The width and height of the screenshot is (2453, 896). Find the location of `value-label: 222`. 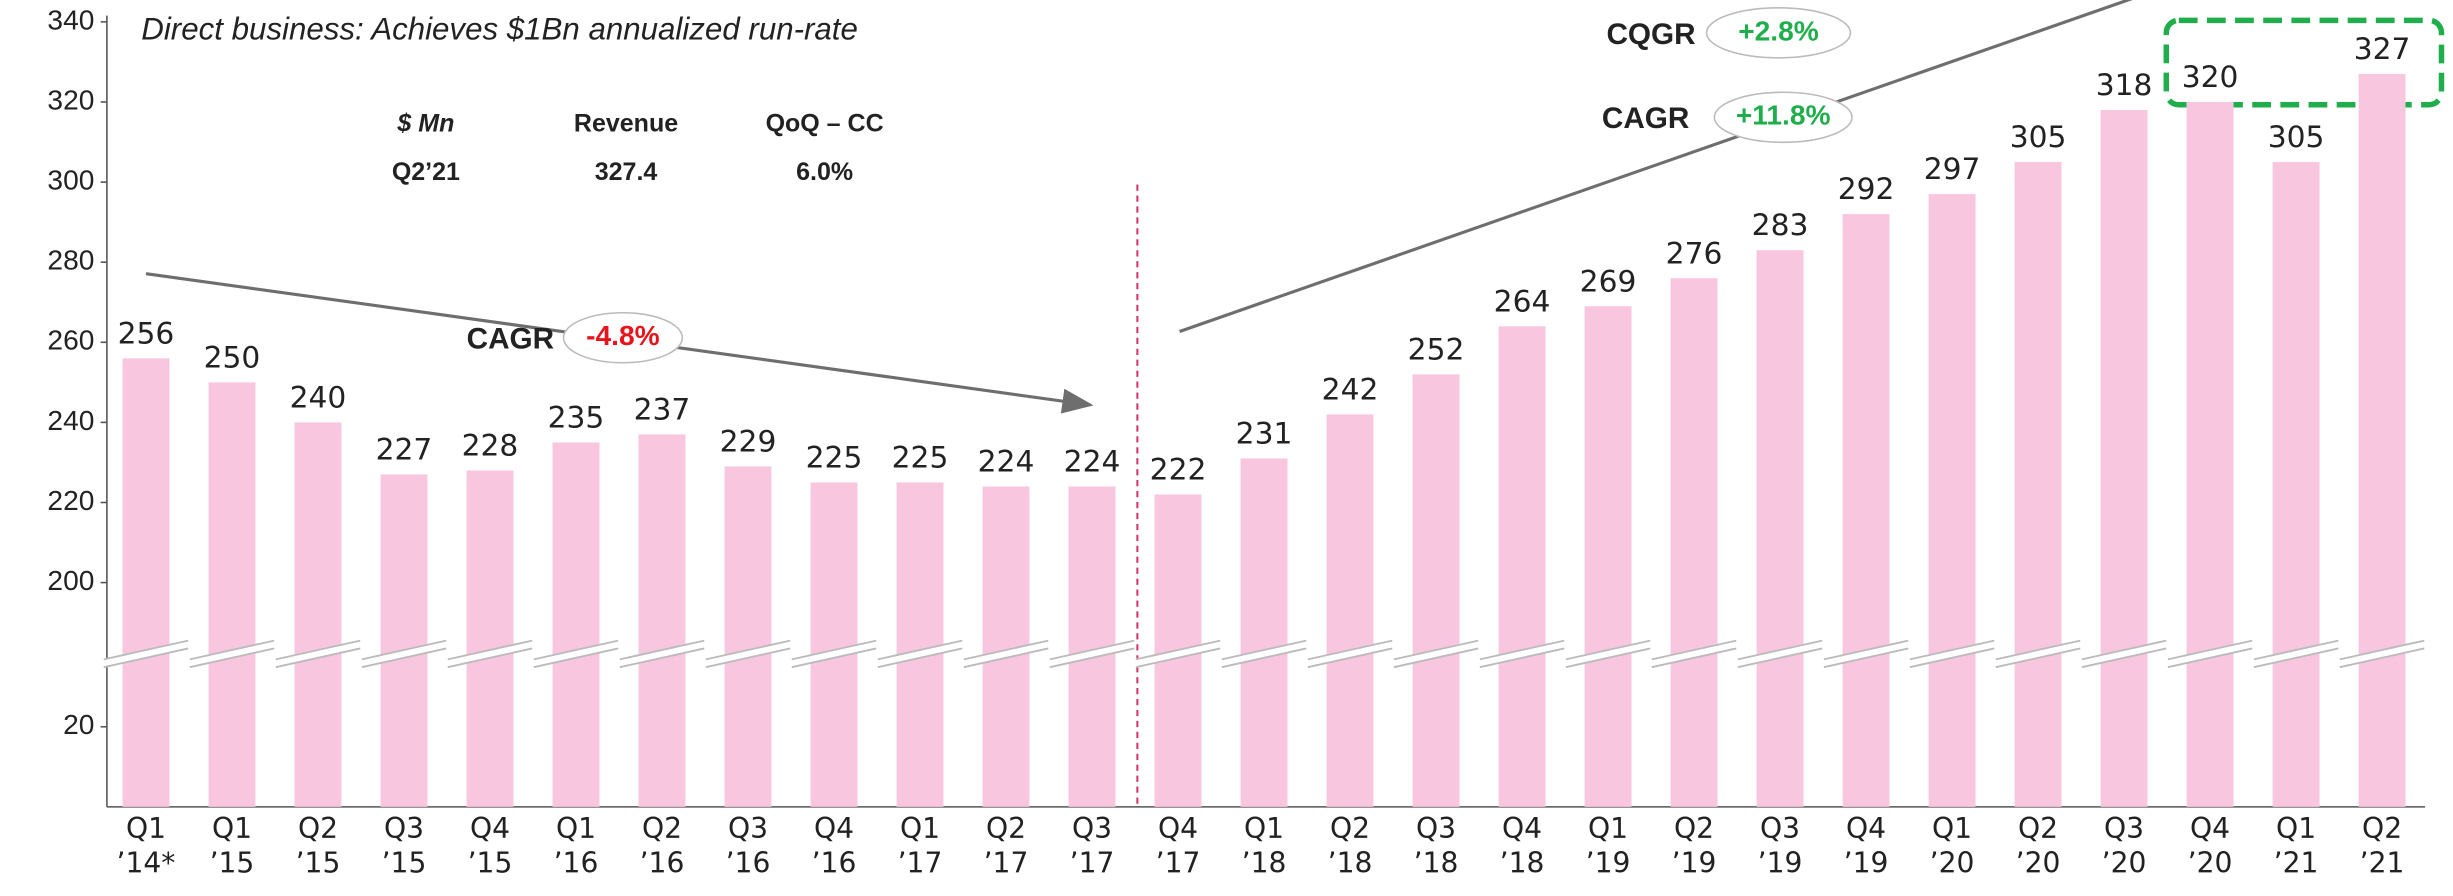

value-label: 222 is located at coordinates (1178, 470).